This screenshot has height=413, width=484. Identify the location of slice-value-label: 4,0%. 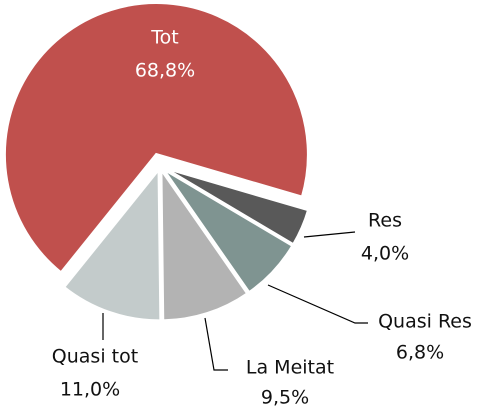
(385, 254).